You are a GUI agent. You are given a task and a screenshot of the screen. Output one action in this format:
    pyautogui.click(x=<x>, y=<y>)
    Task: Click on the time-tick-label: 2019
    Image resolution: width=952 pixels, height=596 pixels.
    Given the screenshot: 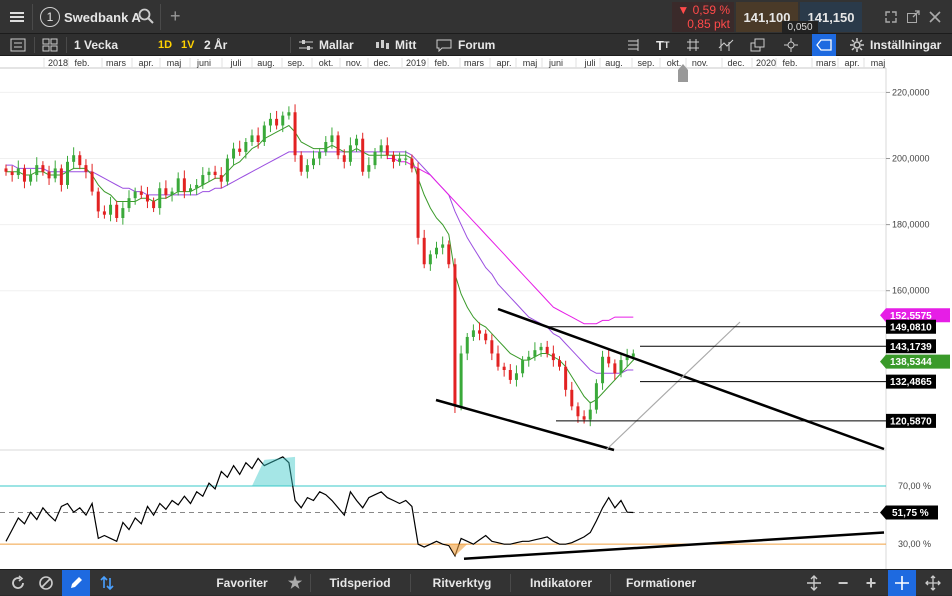 What is the action you would take?
    pyautogui.click(x=416, y=63)
    